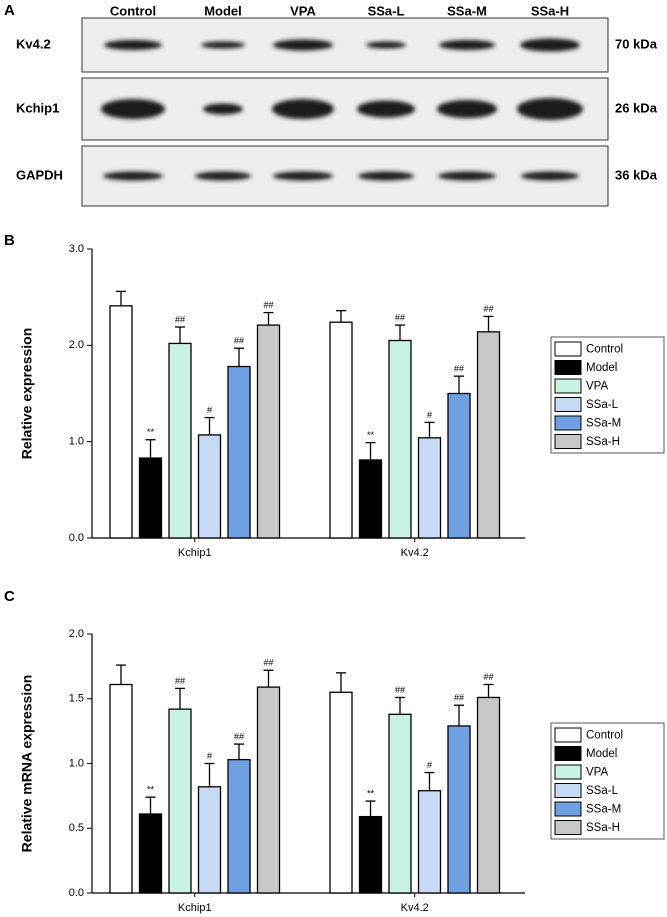 The image size is (667, 917). I want to click on lane-label: VPA, so click(303, 10).